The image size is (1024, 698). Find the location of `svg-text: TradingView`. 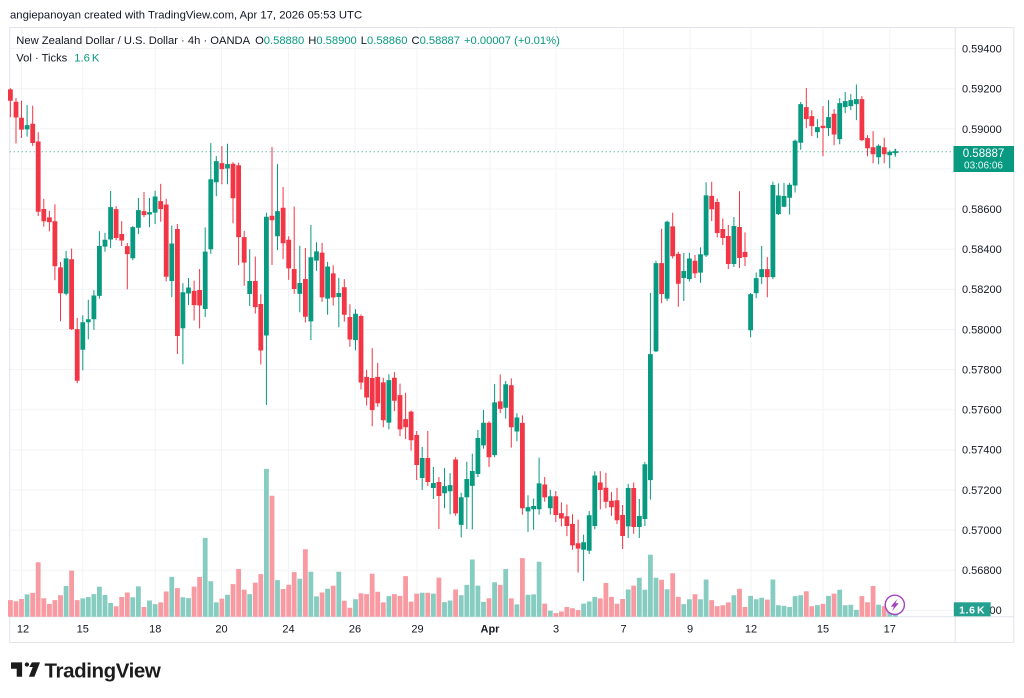

svg-text: TradingView is located at coordinates (103, 670).